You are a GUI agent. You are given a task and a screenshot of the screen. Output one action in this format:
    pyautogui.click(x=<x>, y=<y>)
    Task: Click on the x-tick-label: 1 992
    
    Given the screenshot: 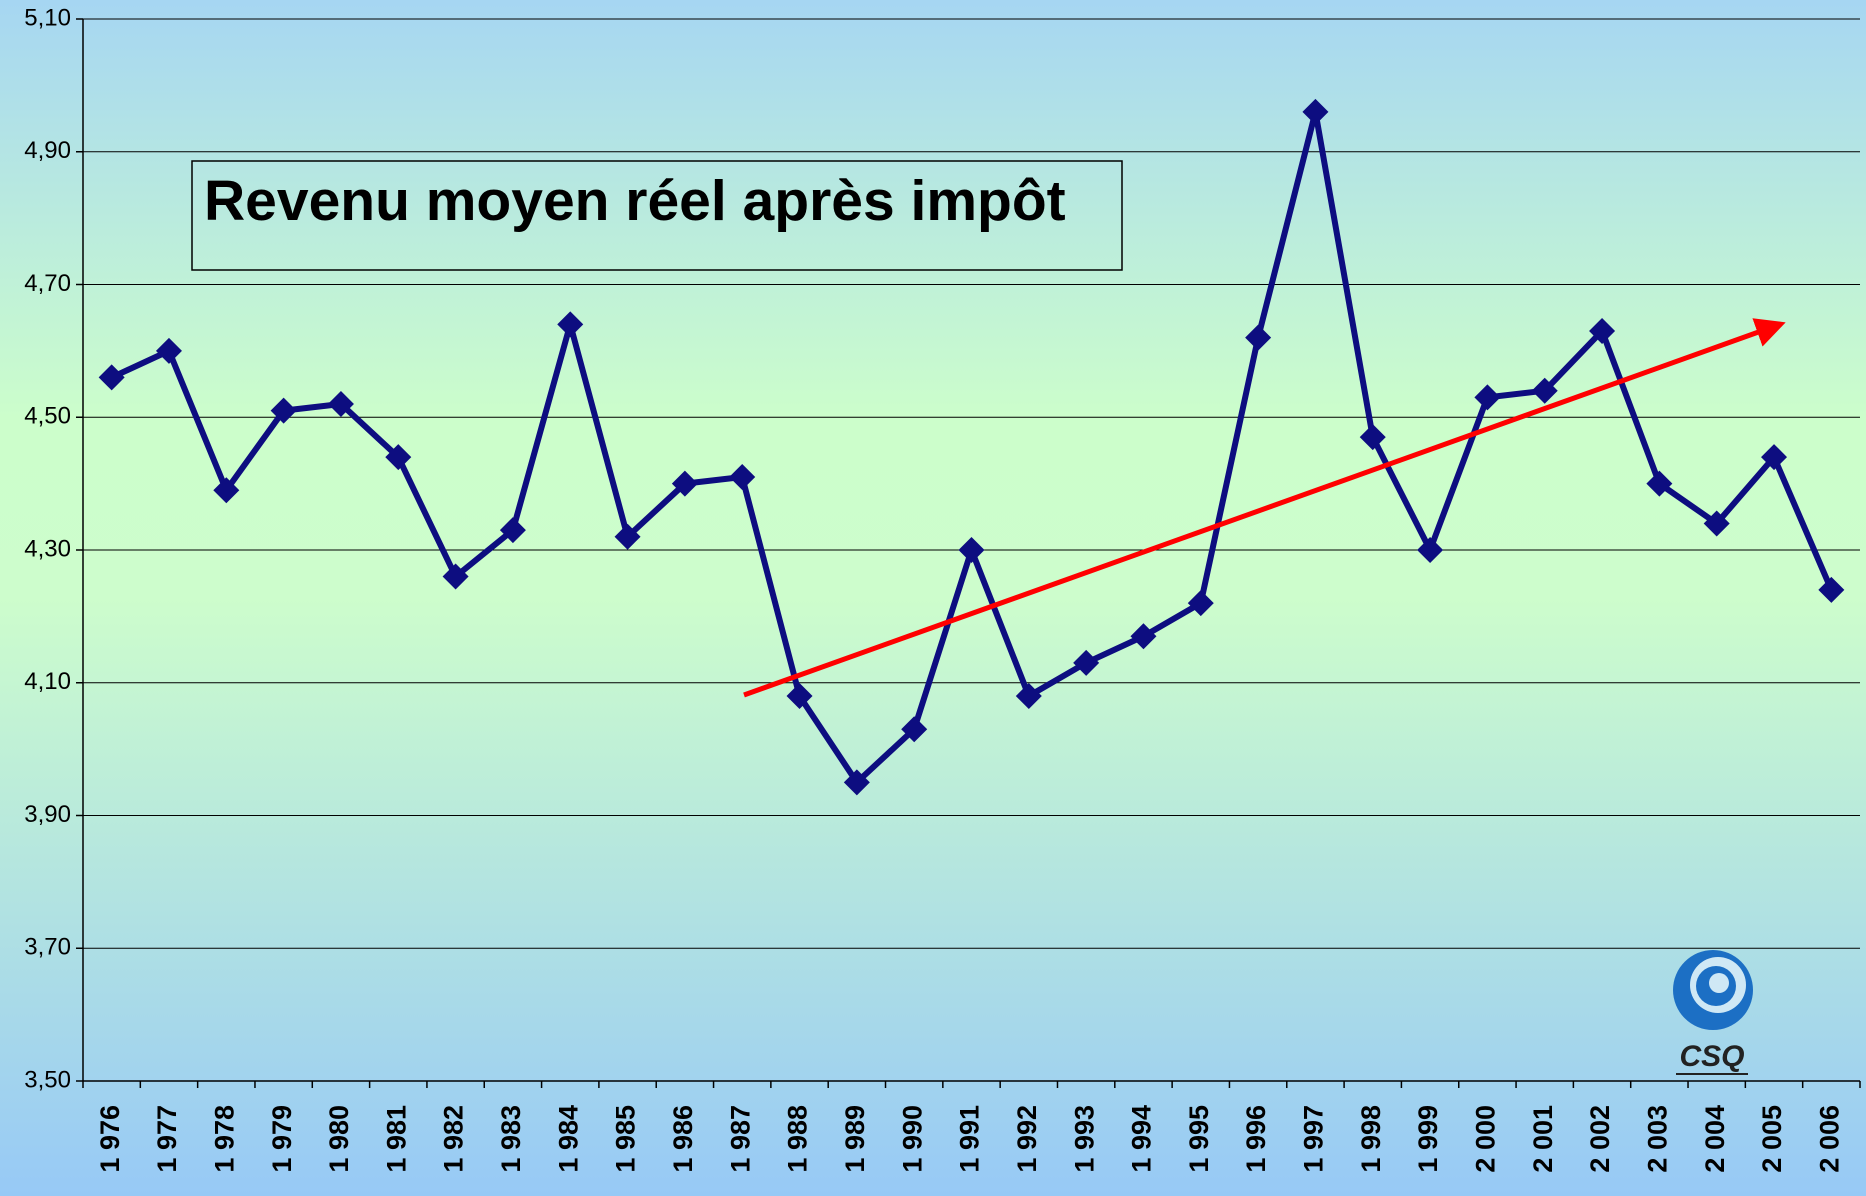 What is the action you would take?
    pyautogui.click(x=1027, y=1139)
    